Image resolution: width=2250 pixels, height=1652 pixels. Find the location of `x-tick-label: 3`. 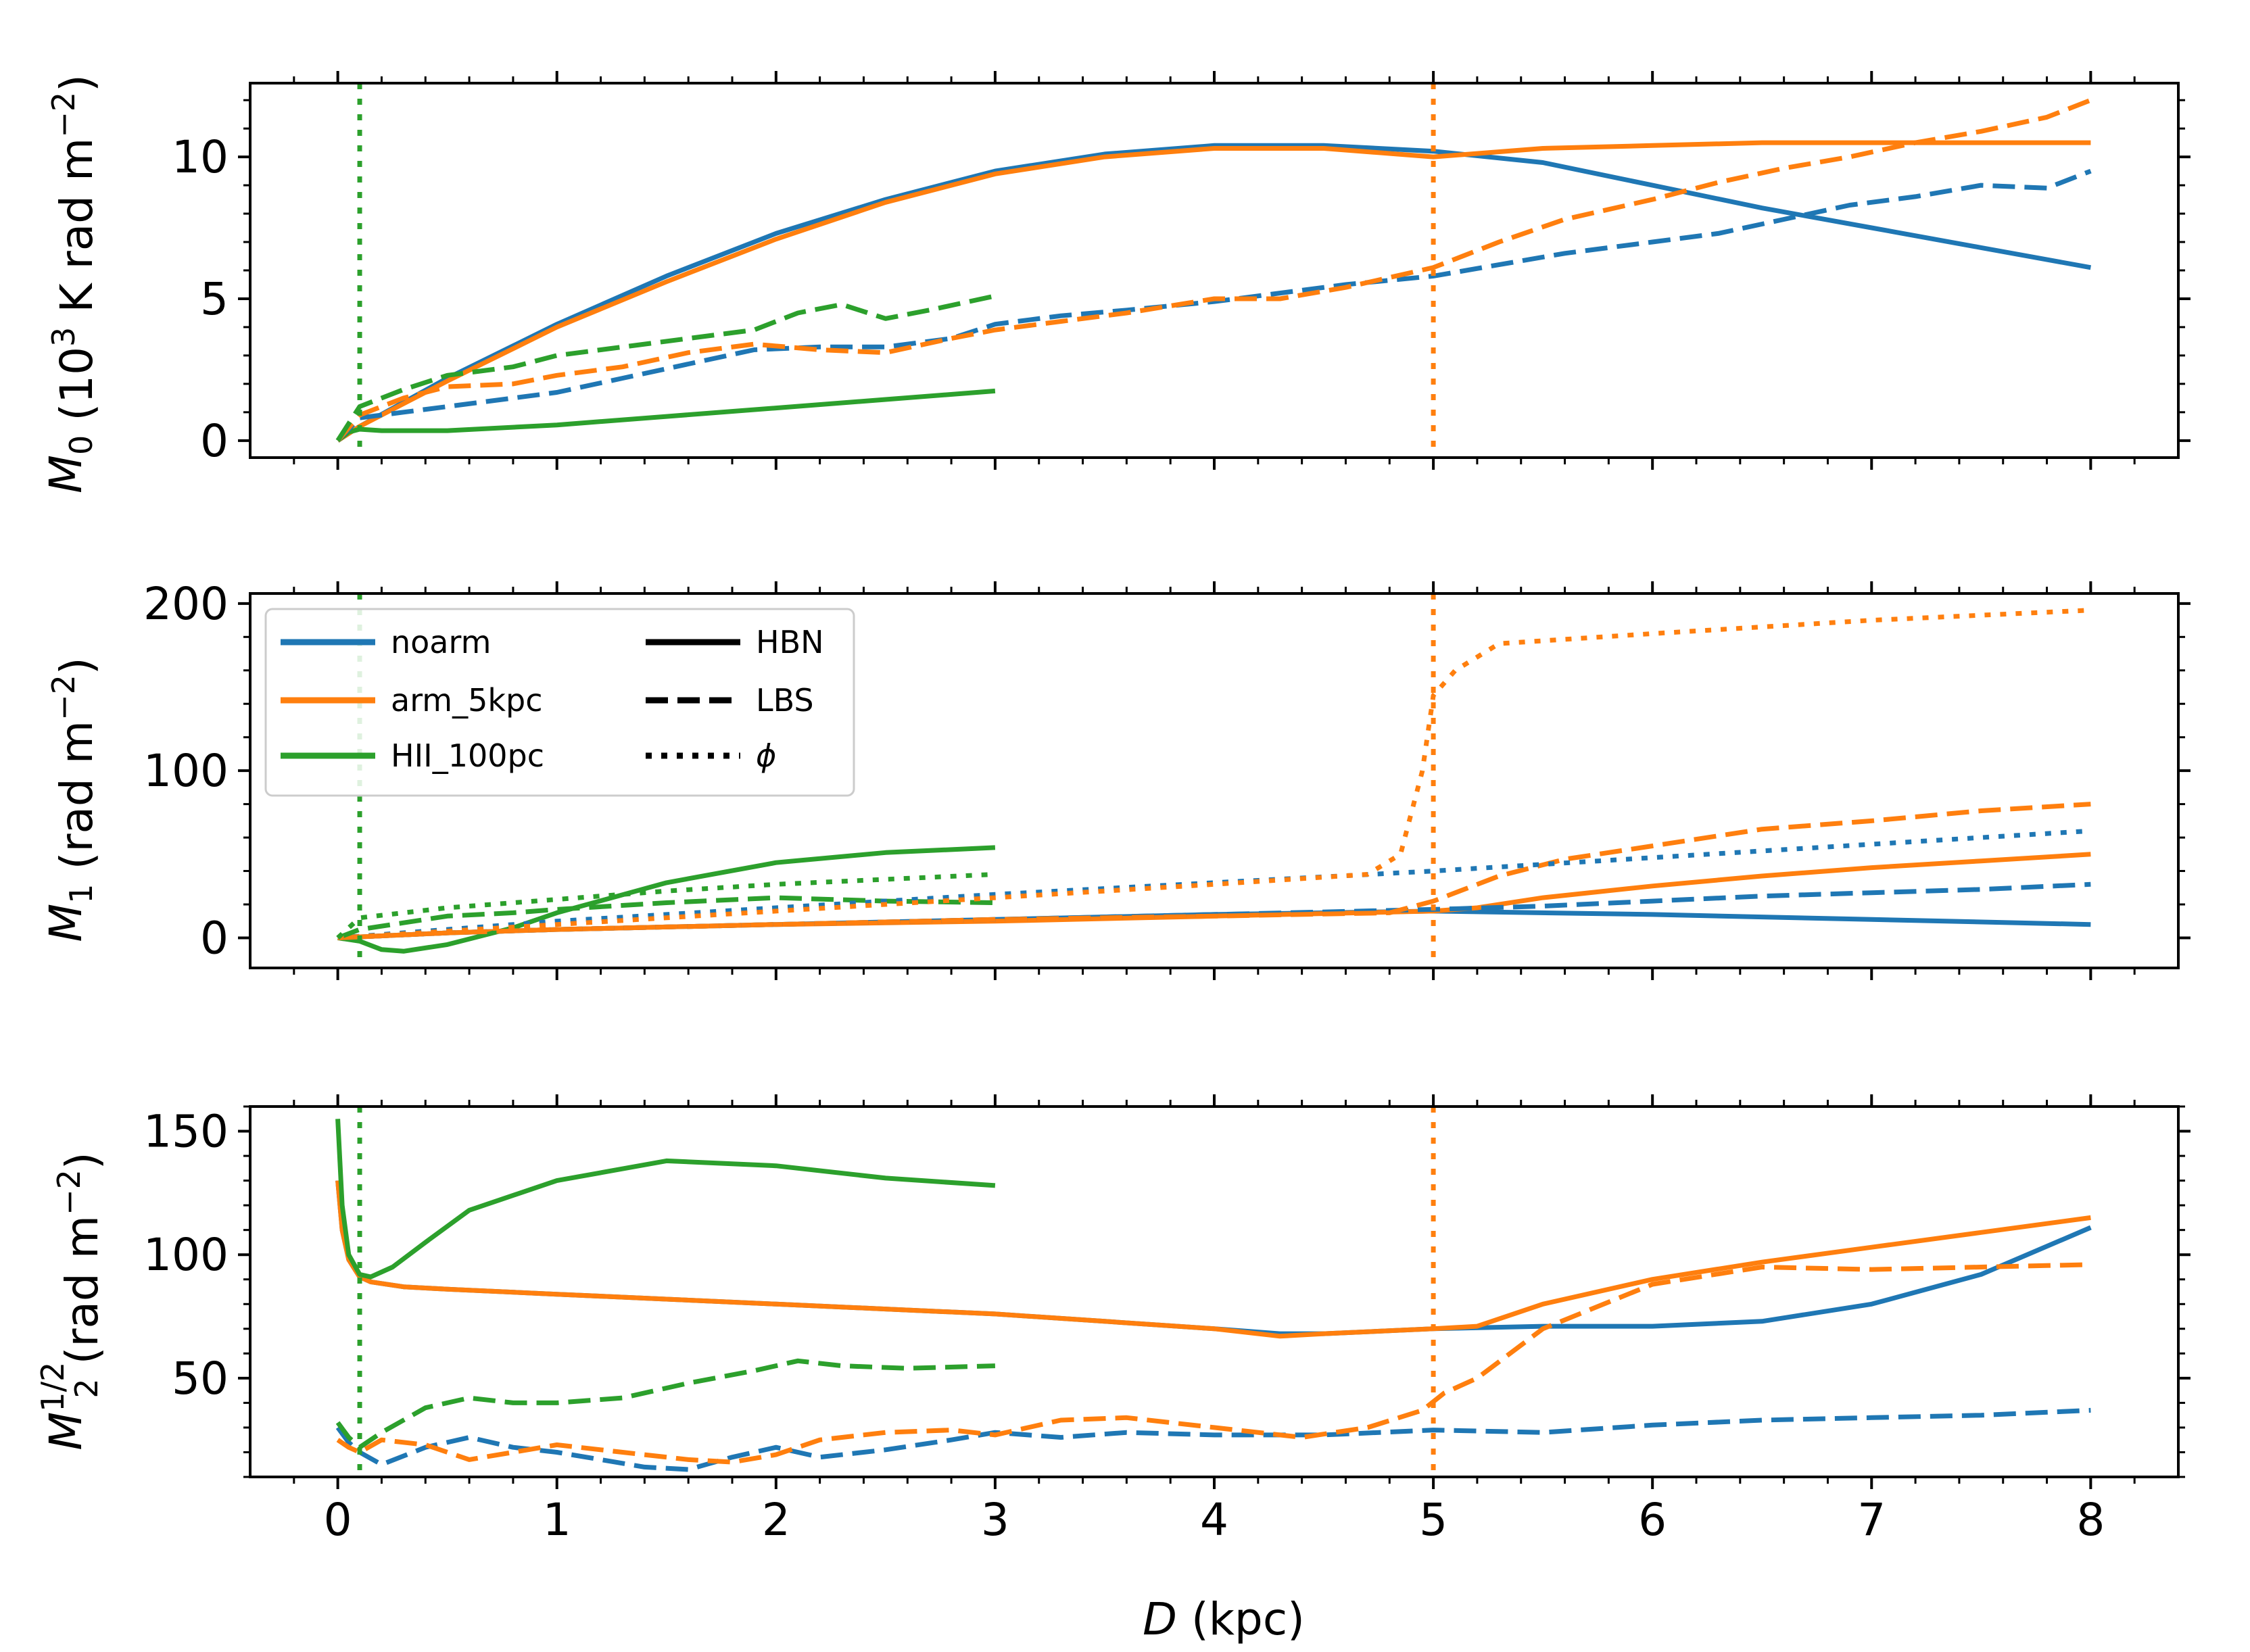

x-tick-label: 3 is located at coordinates (995, 1520).